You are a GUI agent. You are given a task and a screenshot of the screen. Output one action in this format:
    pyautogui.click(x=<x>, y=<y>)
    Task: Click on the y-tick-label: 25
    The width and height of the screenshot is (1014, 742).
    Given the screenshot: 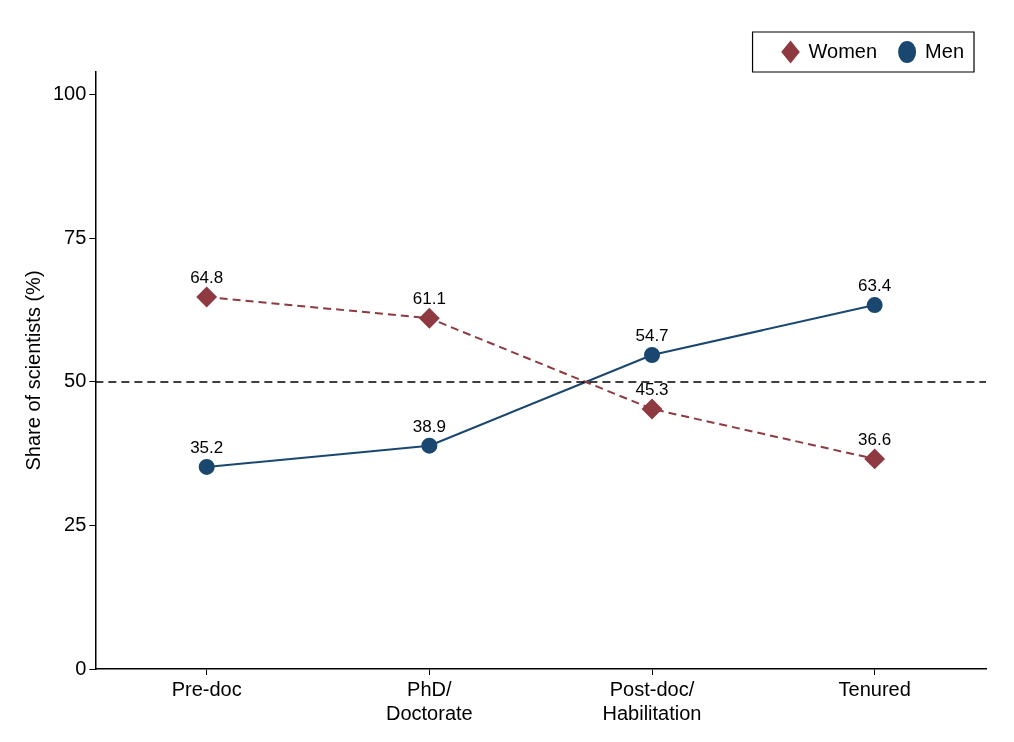 What is the action you would take?
    pyautogui.click(x=75, y=524)
    